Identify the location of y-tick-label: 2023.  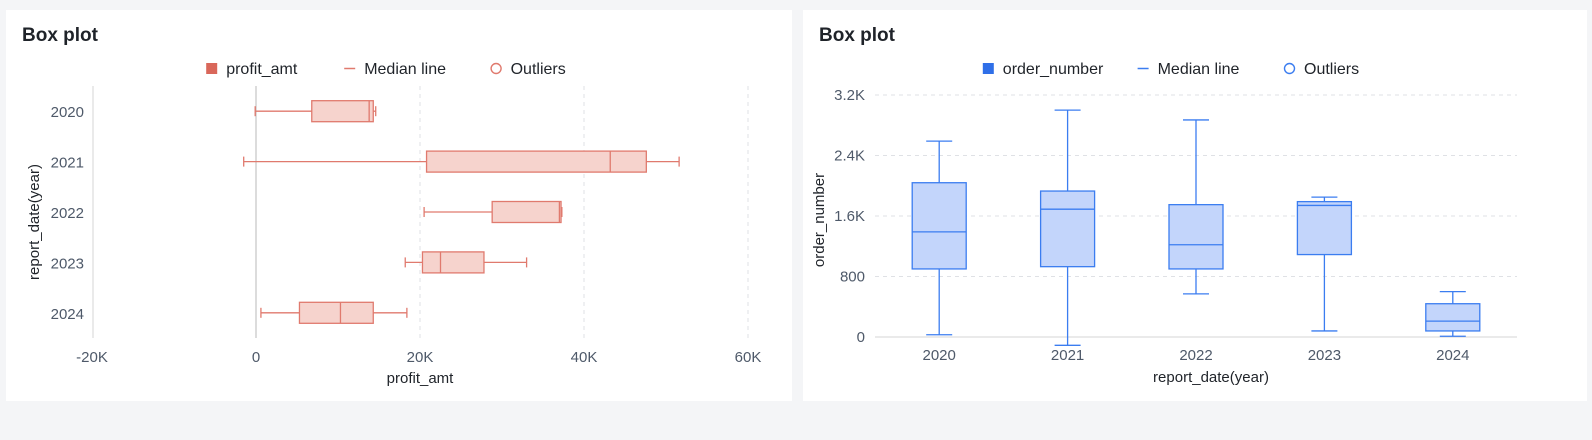
(67, 263).